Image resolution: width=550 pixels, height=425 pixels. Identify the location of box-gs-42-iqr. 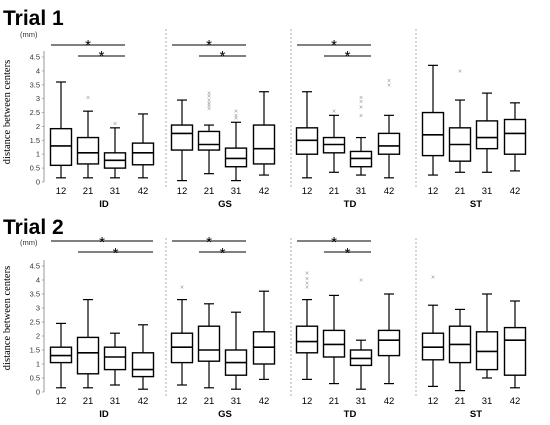
(264, 144).